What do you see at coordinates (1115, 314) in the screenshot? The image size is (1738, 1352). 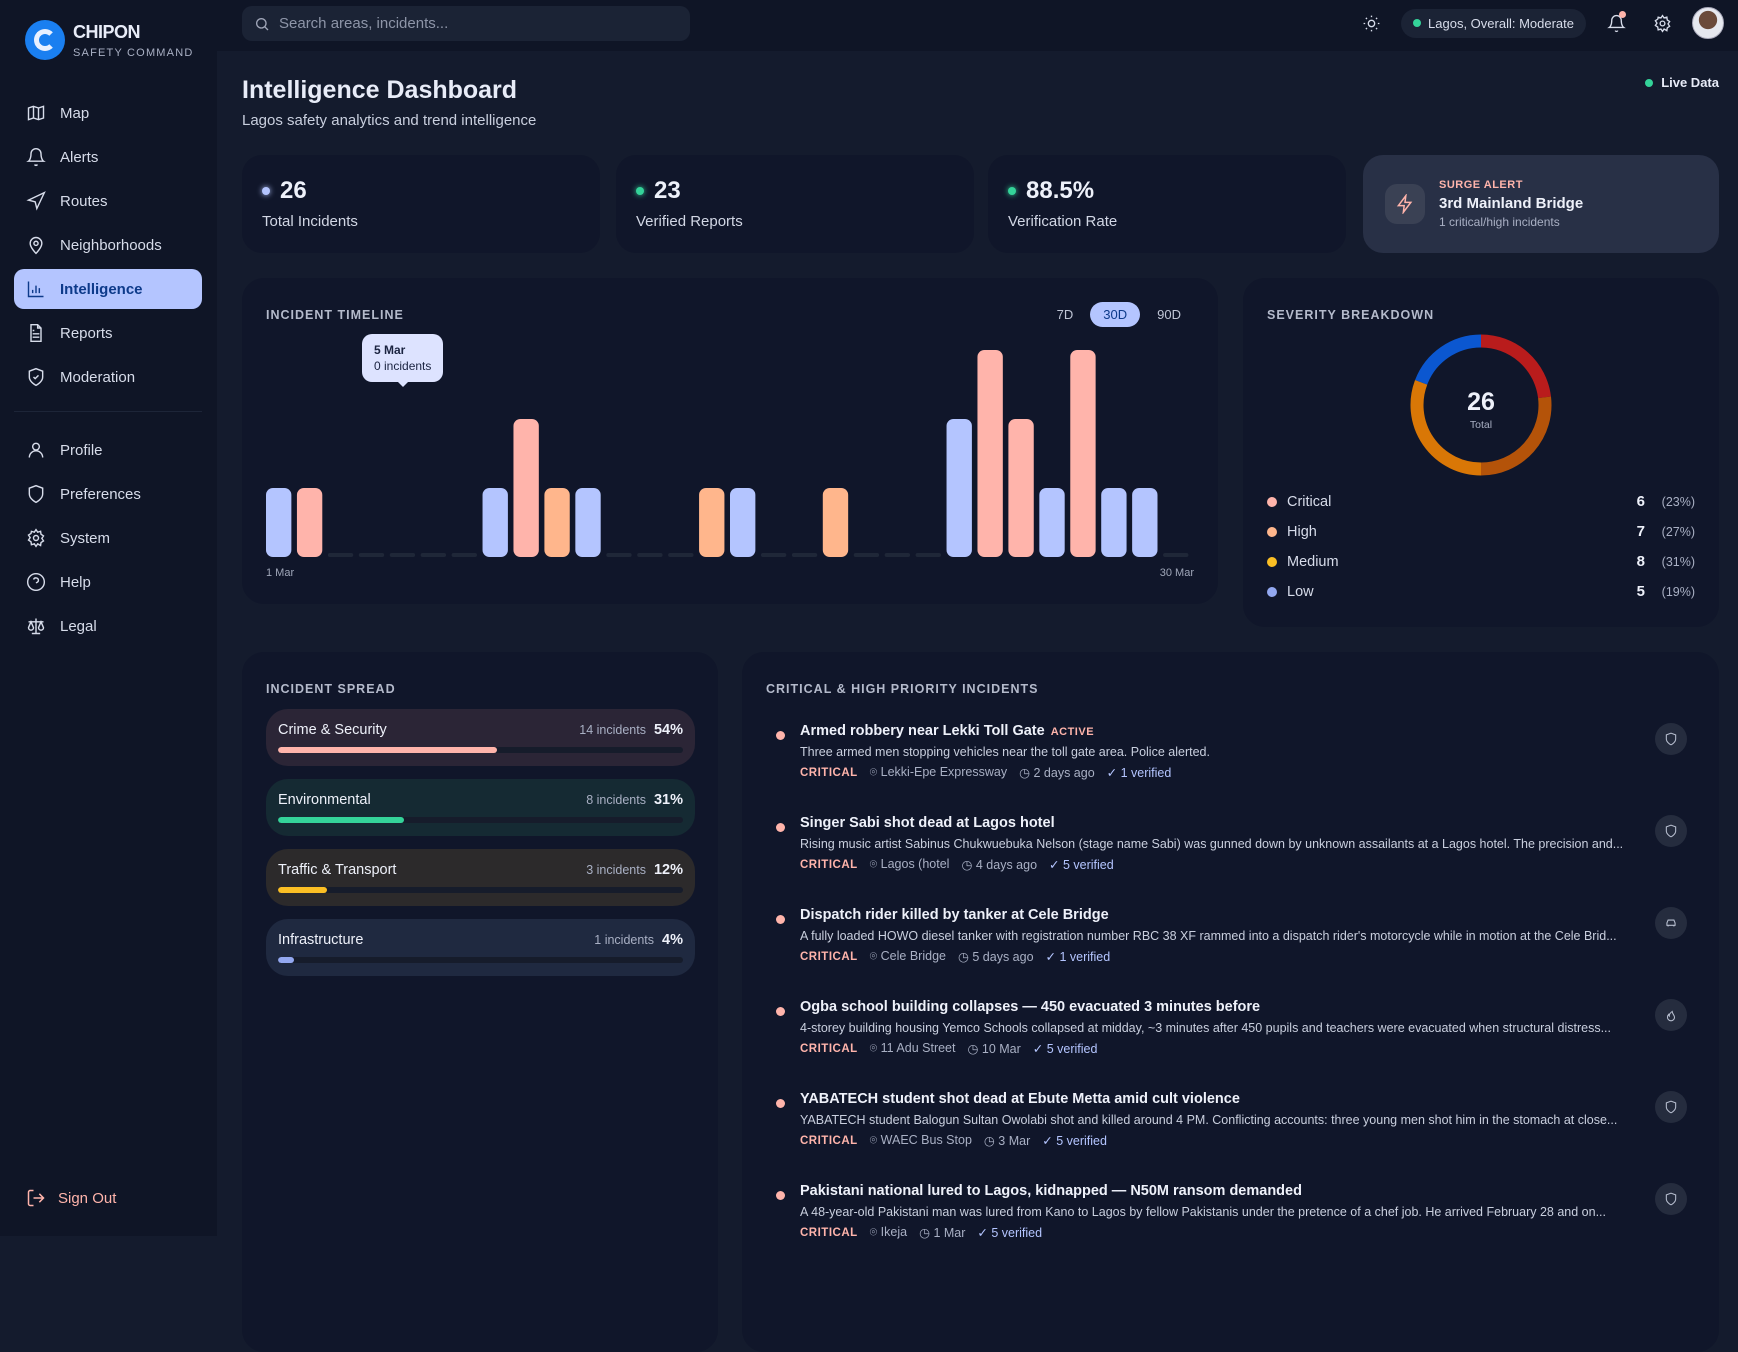 I see `range-30d-button: 30D` at bounding box center [1115, 314].